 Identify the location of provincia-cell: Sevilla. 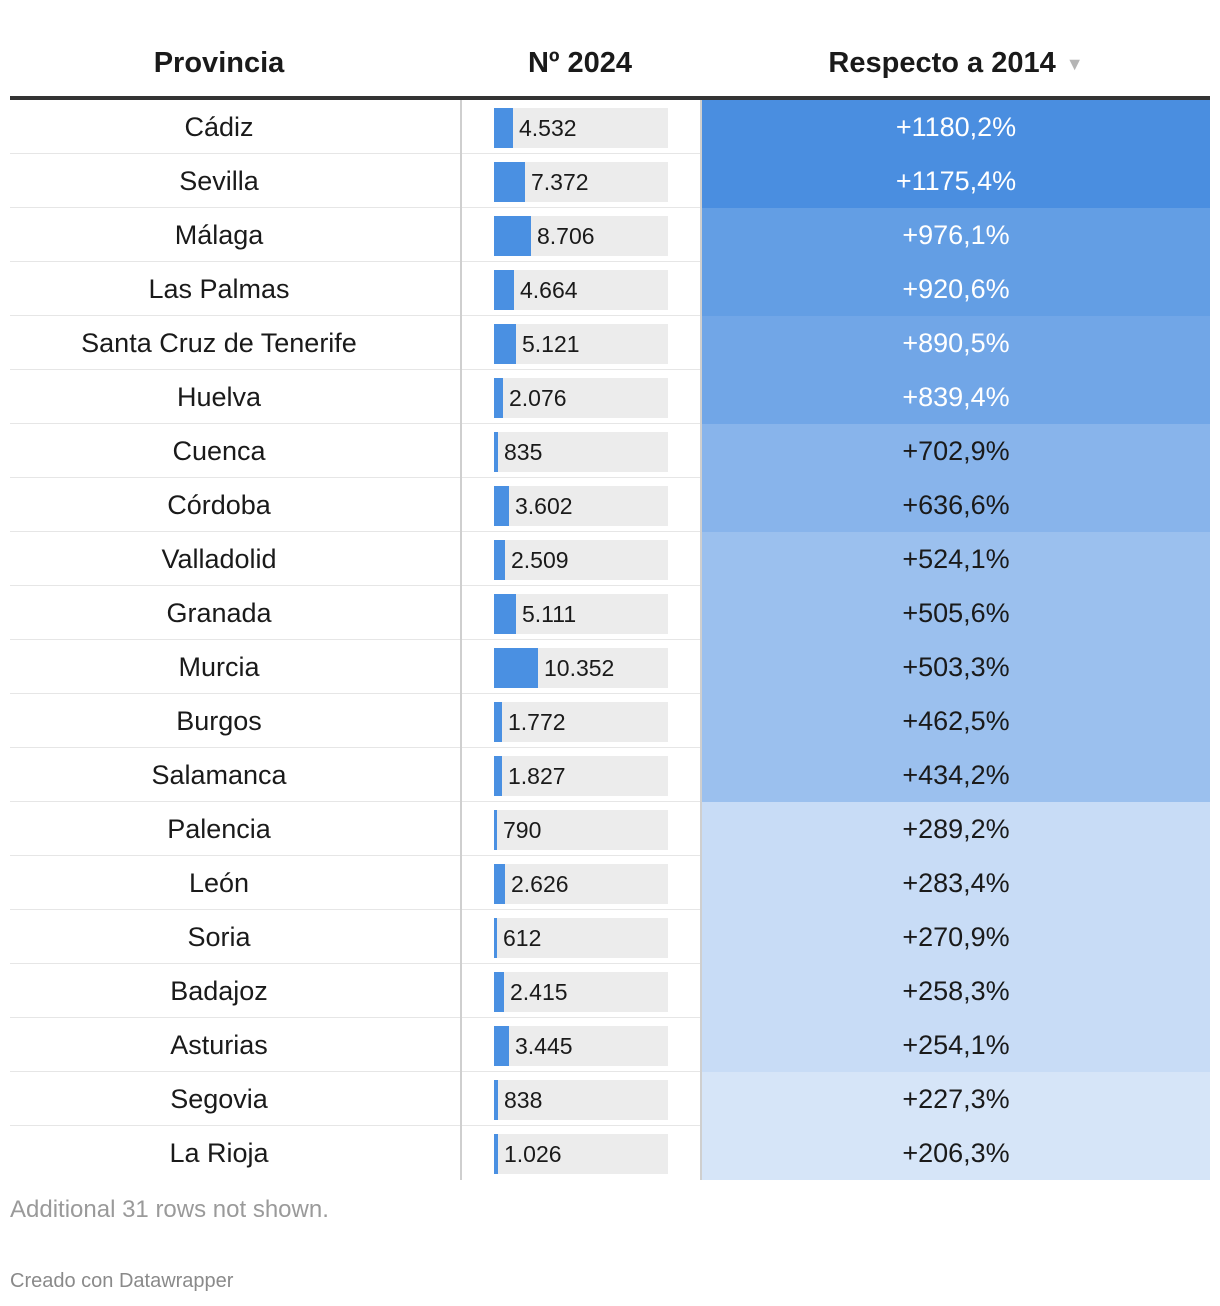
(219, 181).